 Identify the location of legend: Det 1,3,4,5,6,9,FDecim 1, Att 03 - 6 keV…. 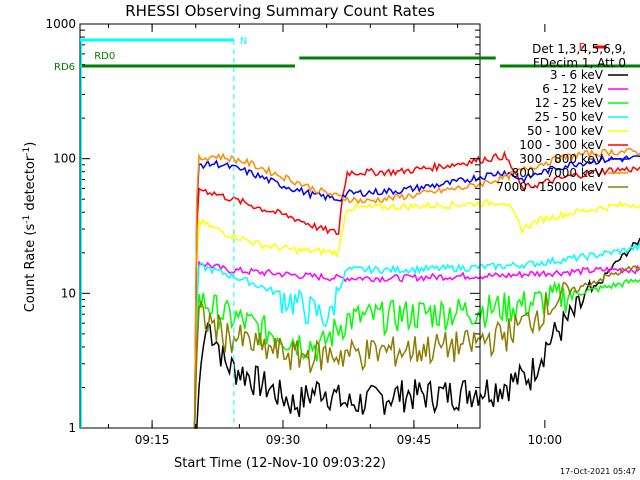
(562, 118).